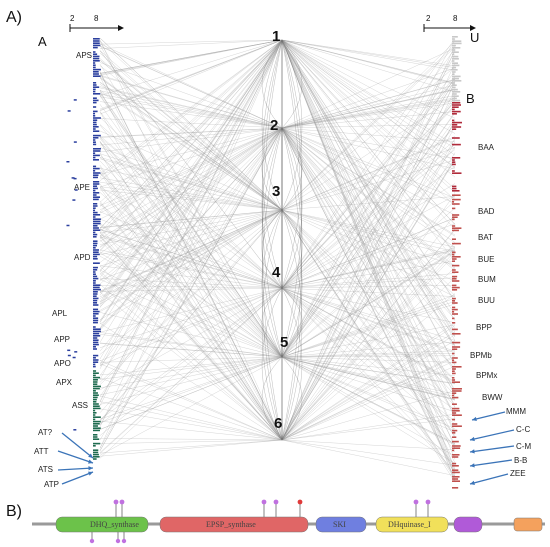  I want to click on node-label-4: 4, so click(276, 272).